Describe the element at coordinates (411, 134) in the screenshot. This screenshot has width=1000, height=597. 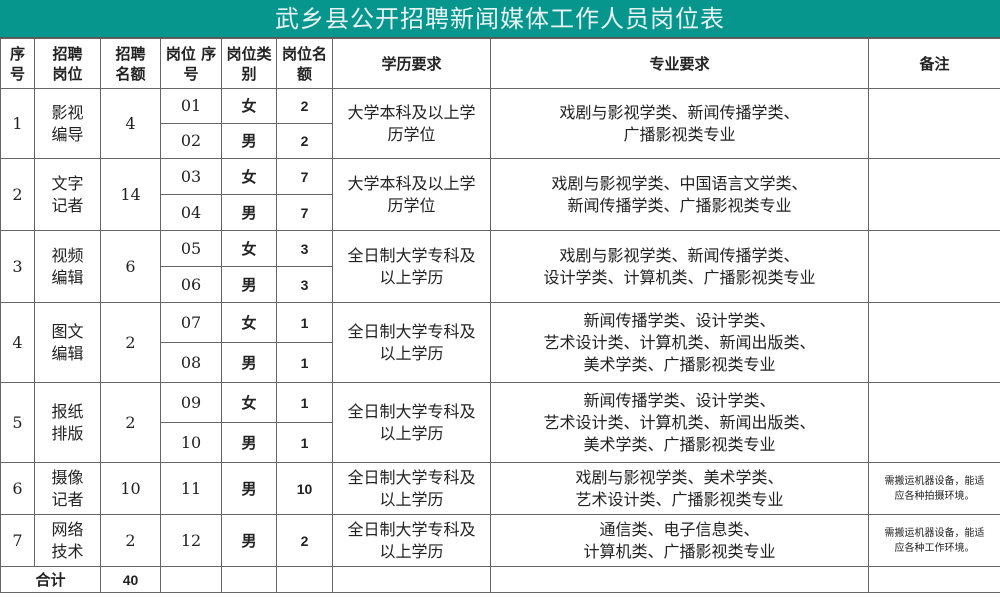
I see `education-requirement-line: 历学位` at that location.